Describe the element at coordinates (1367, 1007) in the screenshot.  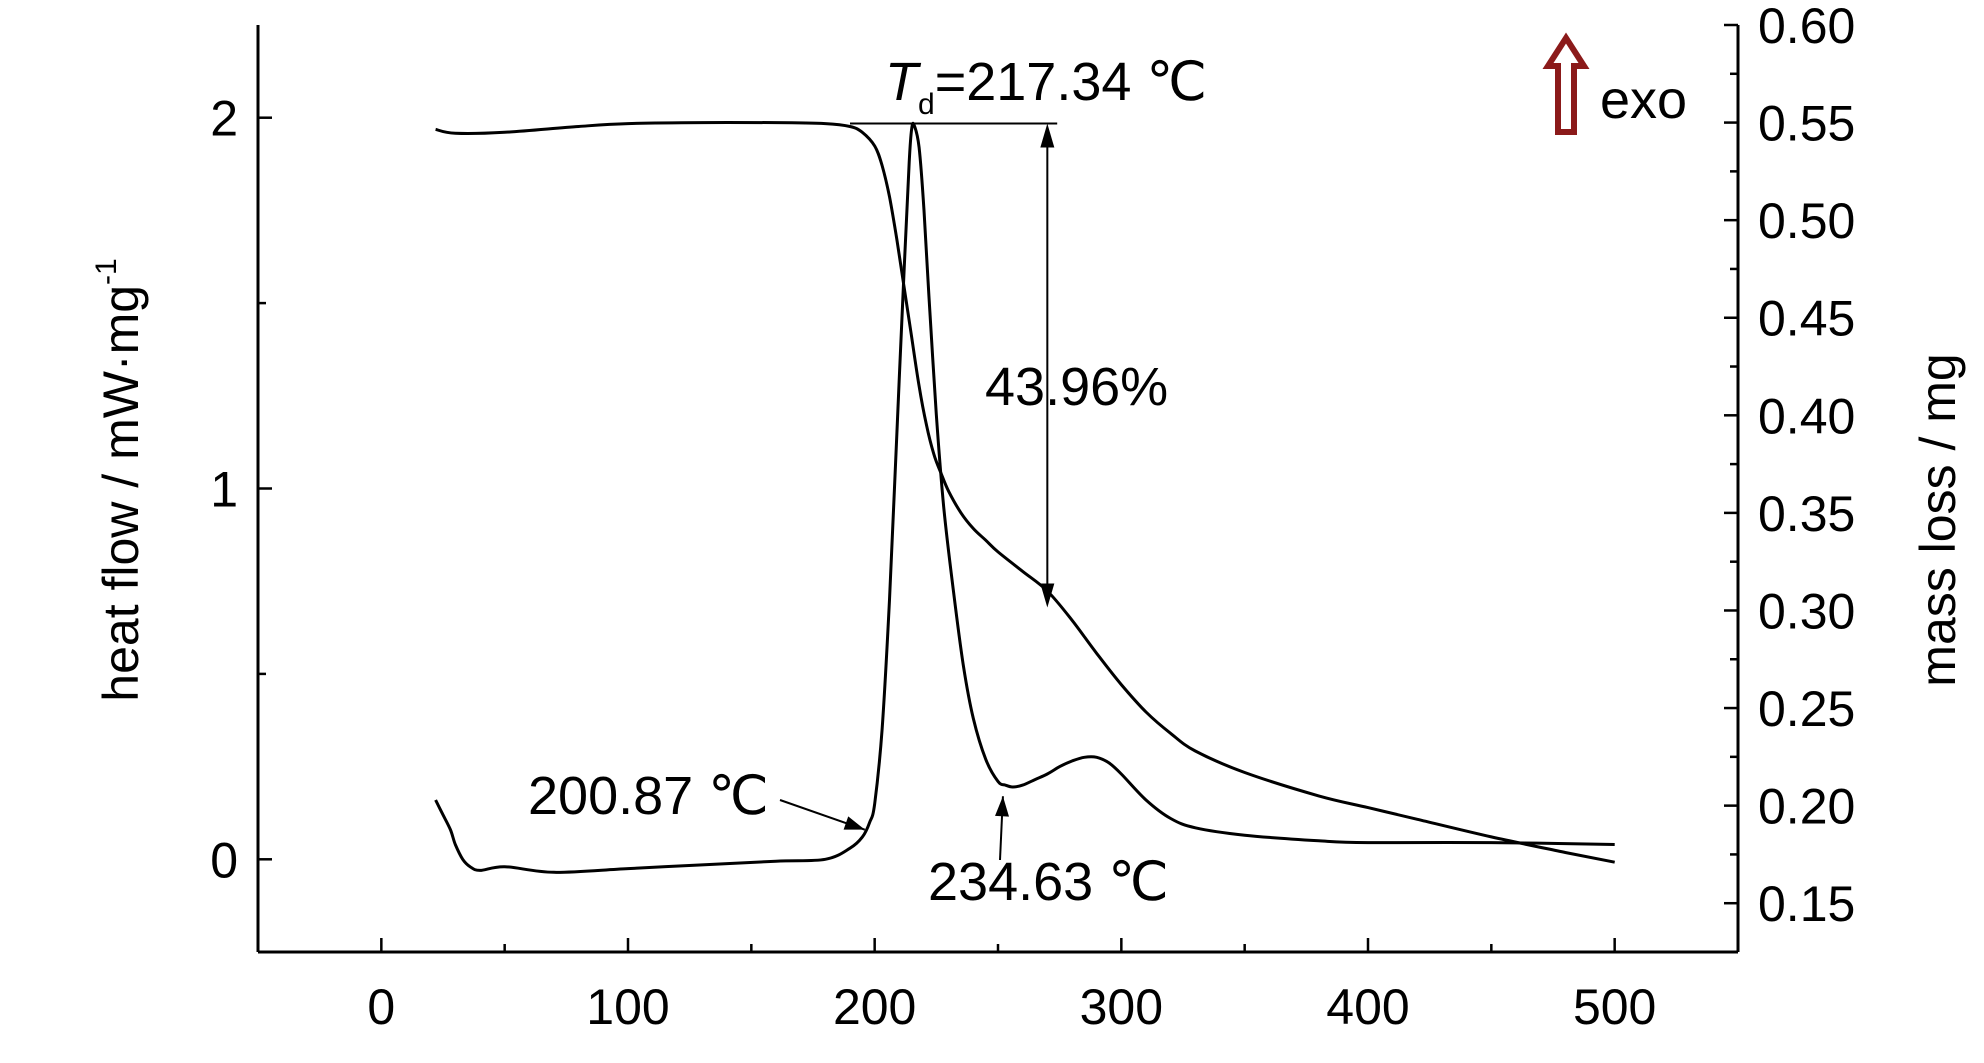
I see `x-tick-label: 400` at that location.